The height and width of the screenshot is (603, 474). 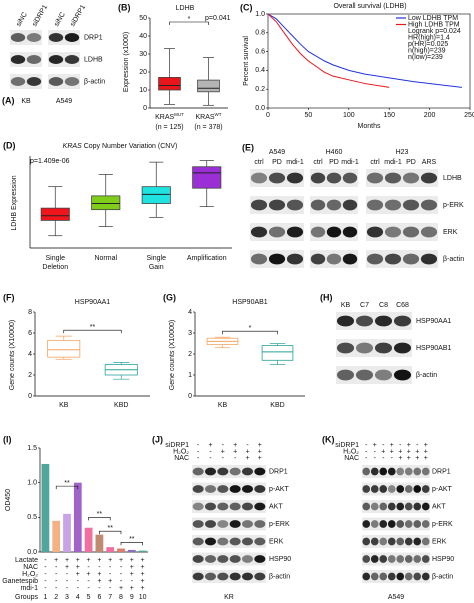 What do you see at coordinates (208, 116) in the screenshot?
I see `x-tick-label: KRASWT` at bounding box center [208, 116].